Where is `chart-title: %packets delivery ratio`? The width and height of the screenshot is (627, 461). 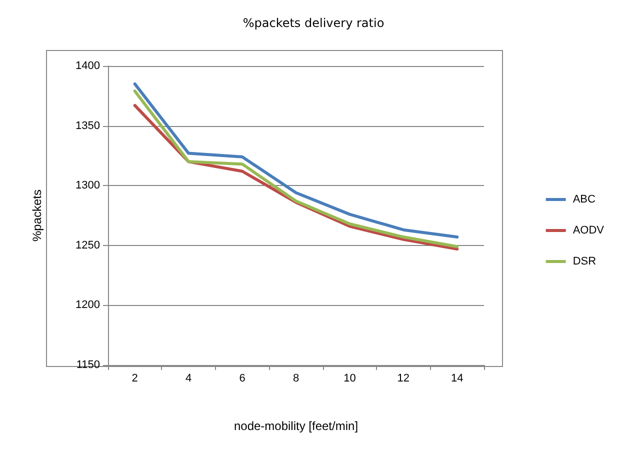 chart-title: %packets delivery ratio is located at coordinates (313, 23).